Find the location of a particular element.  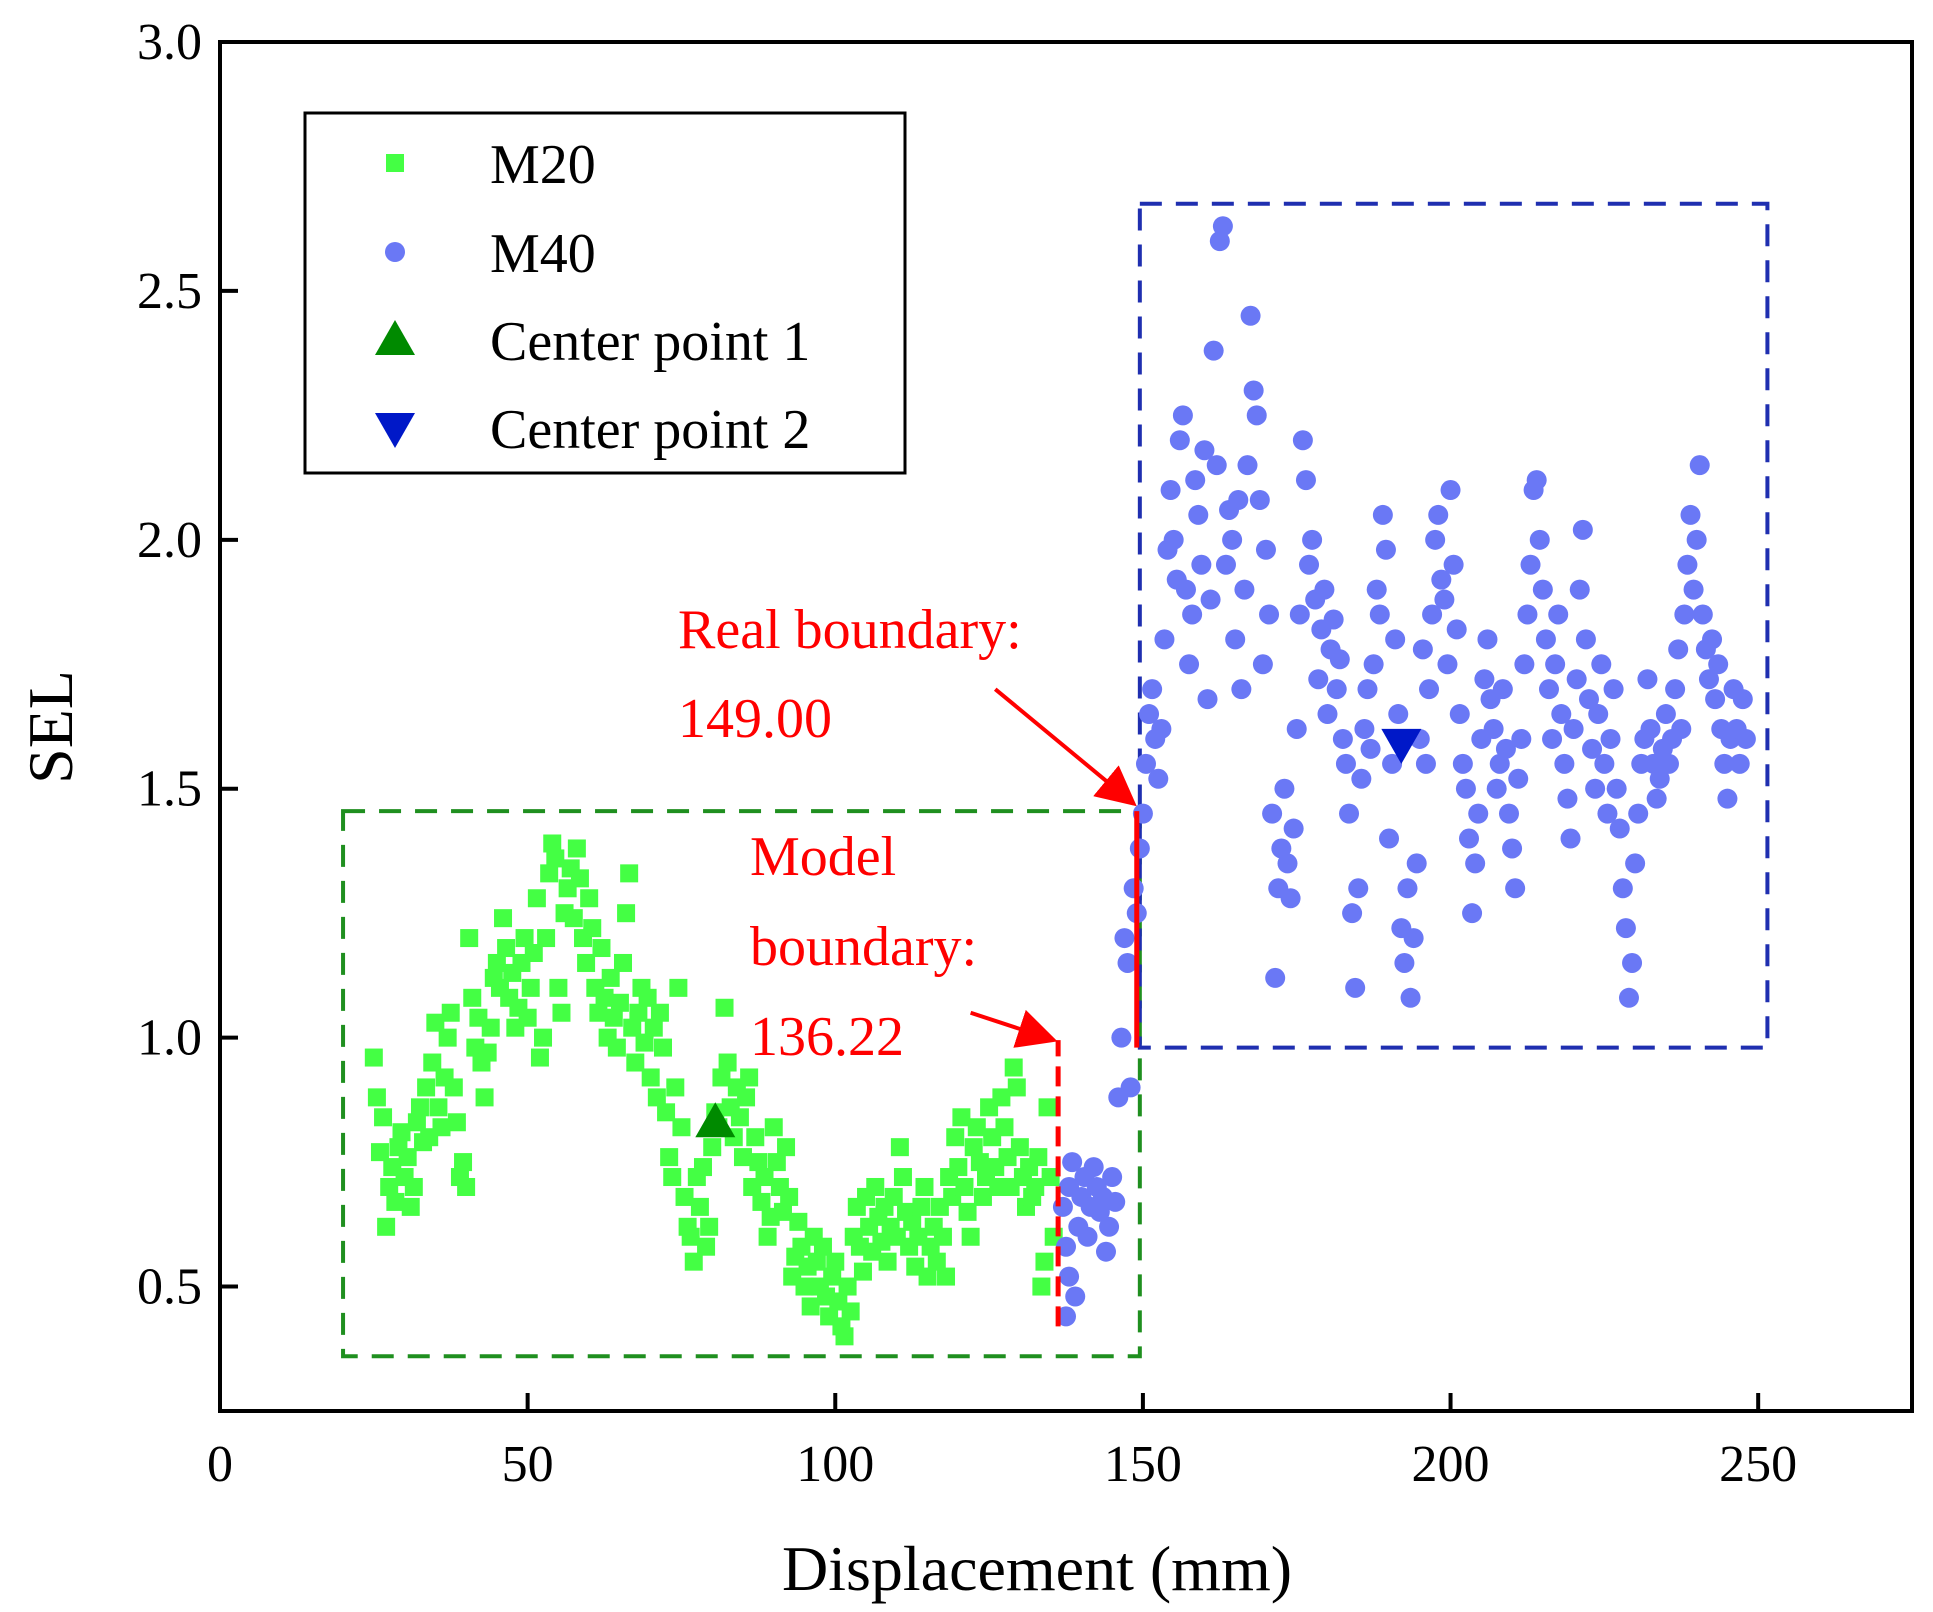

legend-label-m20: M20 is located at coordinates (543, 165).